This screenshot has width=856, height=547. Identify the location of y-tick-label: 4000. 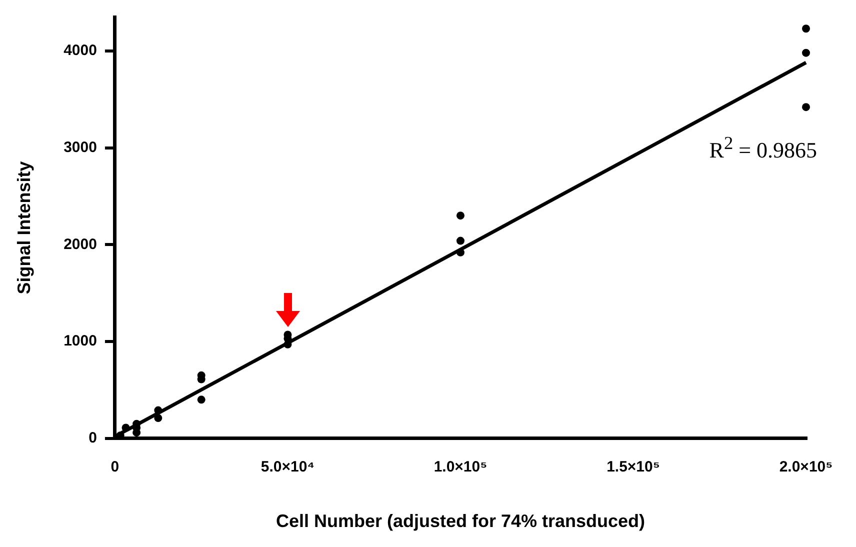
(80, 51).